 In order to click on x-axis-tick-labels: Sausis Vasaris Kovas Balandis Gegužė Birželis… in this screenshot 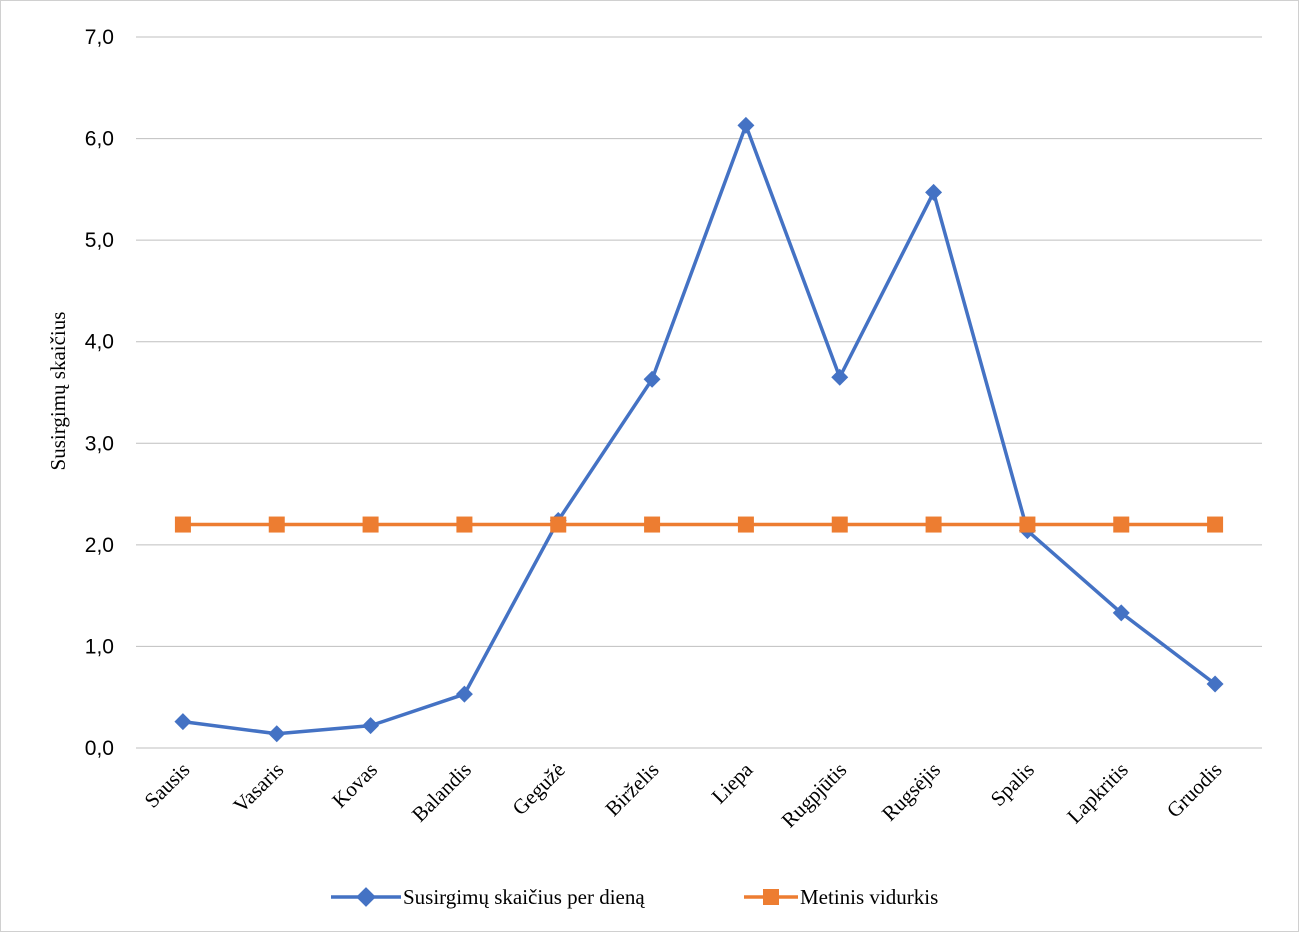, I will do `click(683, 794)`.